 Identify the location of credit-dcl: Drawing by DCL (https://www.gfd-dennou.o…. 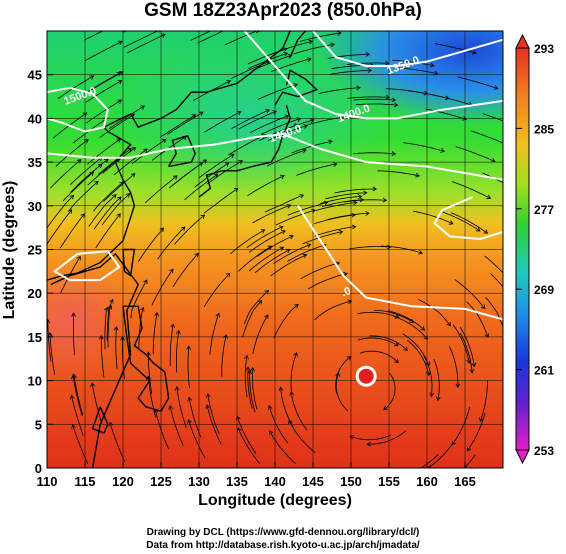
(283, 532).